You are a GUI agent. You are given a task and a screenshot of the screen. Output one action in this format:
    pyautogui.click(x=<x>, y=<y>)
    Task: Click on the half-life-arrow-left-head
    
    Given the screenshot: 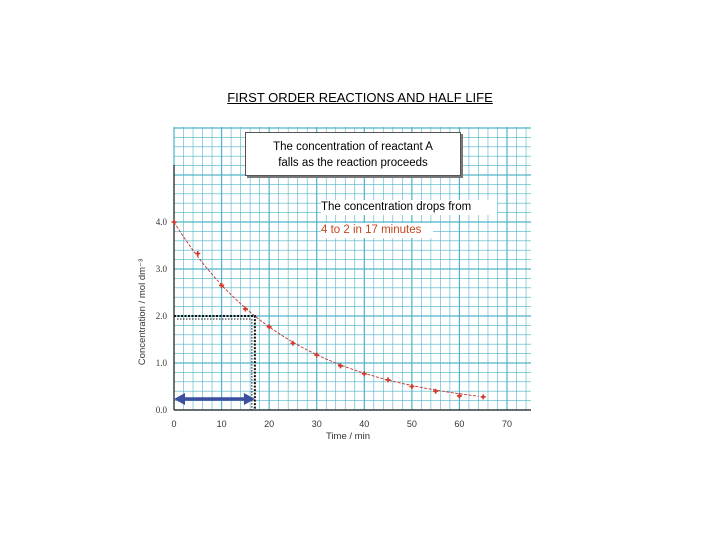 What is the action you would take?
    pyautogui.click(x=179, y=399)
    